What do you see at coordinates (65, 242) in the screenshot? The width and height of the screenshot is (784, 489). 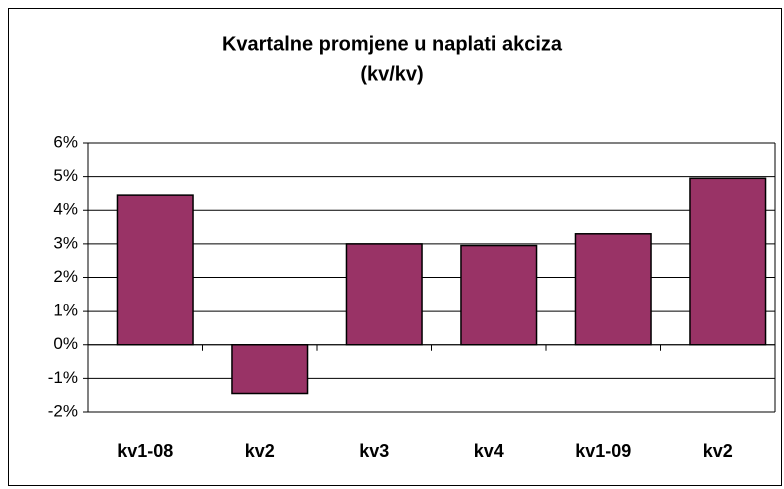 I see `y-tick-label: 3%` at bounding box center [65, 242].